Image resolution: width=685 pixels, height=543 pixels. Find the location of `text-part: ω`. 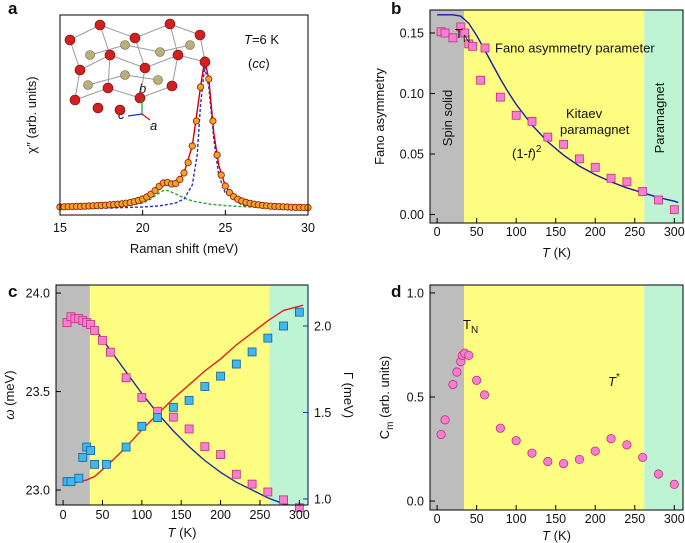

text-part: ω is located at coordinates (9, 414).